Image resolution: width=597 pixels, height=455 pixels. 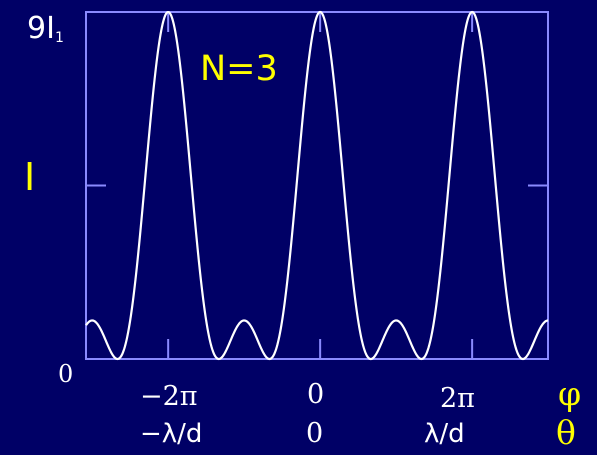 What do you see at coordinates (457, 398) in the screenshot?
I see `xtick-phi-2pi: 2π` at bounding box center [457, 398].